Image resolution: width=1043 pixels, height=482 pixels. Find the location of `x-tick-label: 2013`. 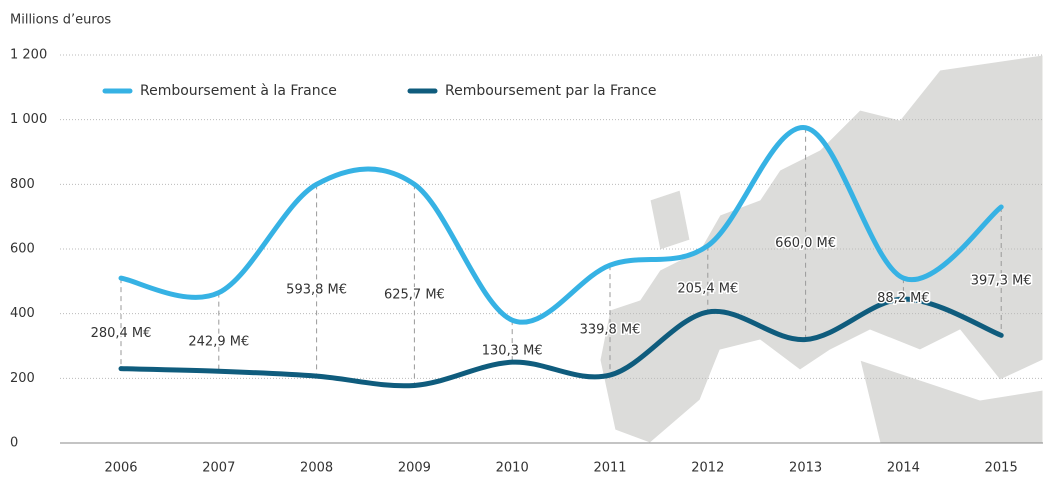

x-tick-label: 2013 is located at coordinates (805, 468).